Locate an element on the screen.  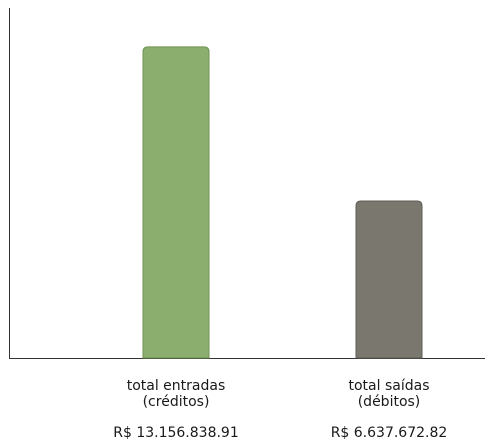
bar-entradas is located at coordinates (176, 202).